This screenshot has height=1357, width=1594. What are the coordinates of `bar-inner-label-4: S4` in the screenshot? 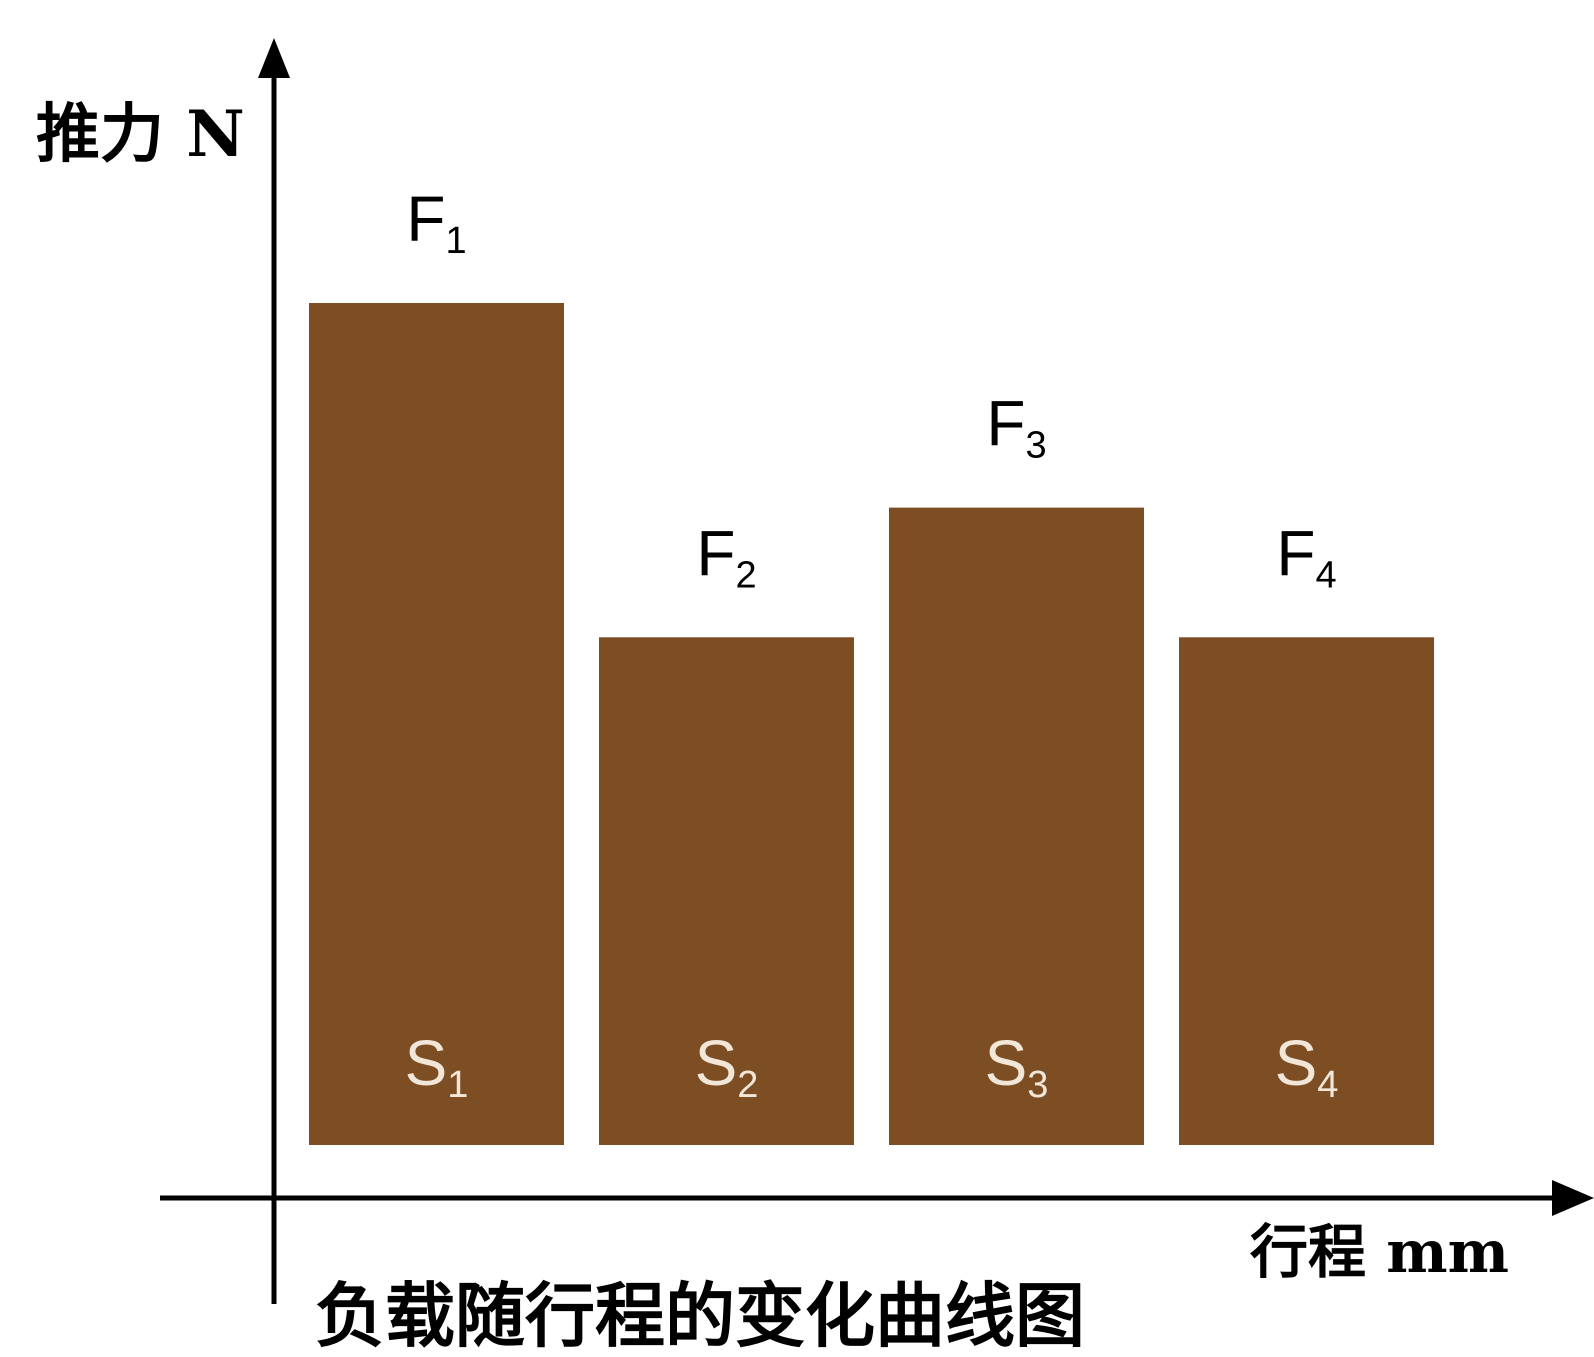 It's located at (1307, 1066).